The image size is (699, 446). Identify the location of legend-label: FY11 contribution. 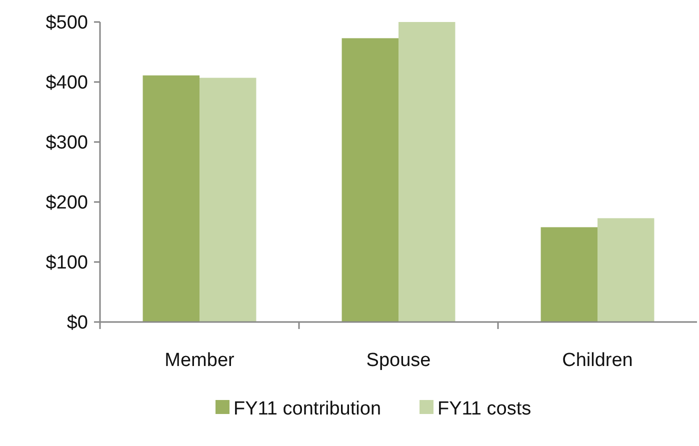
(308, 409).